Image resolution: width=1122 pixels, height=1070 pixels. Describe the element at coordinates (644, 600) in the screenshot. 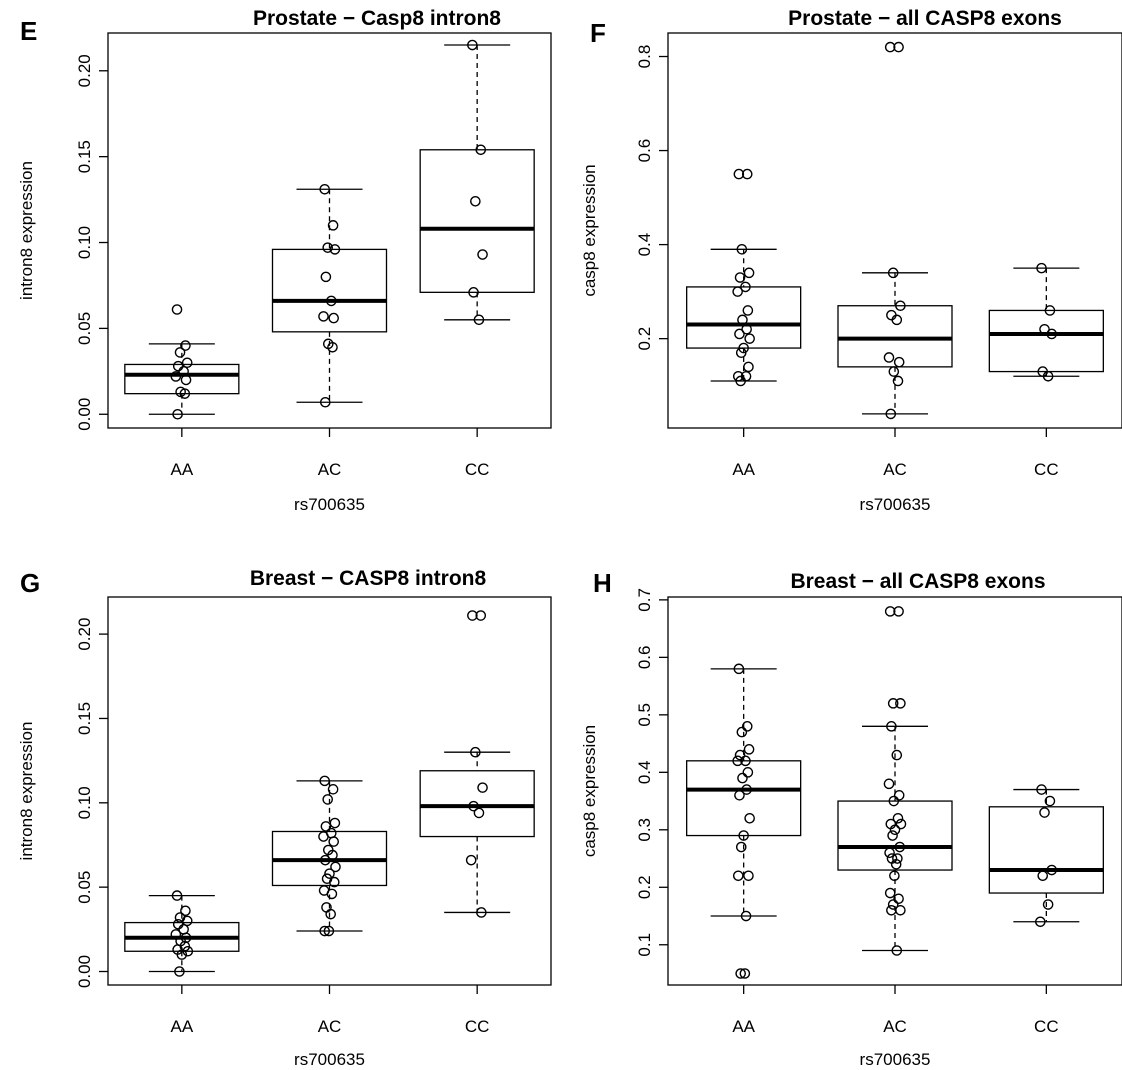

I see `y-tick-label: 0.7` at that location.